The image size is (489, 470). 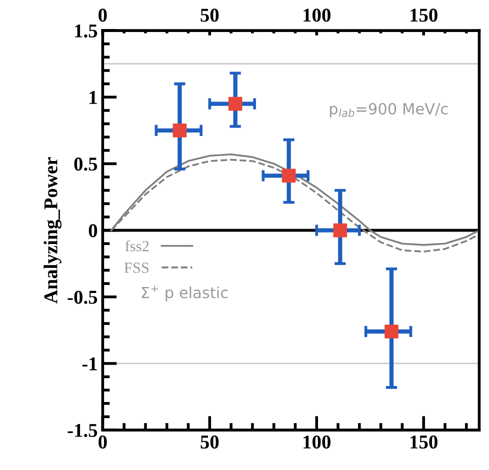 What do you see at coordinates (209, 15) in the screenshot?
I see `x2-tick-label: 50` at bounding box center [209, 15].